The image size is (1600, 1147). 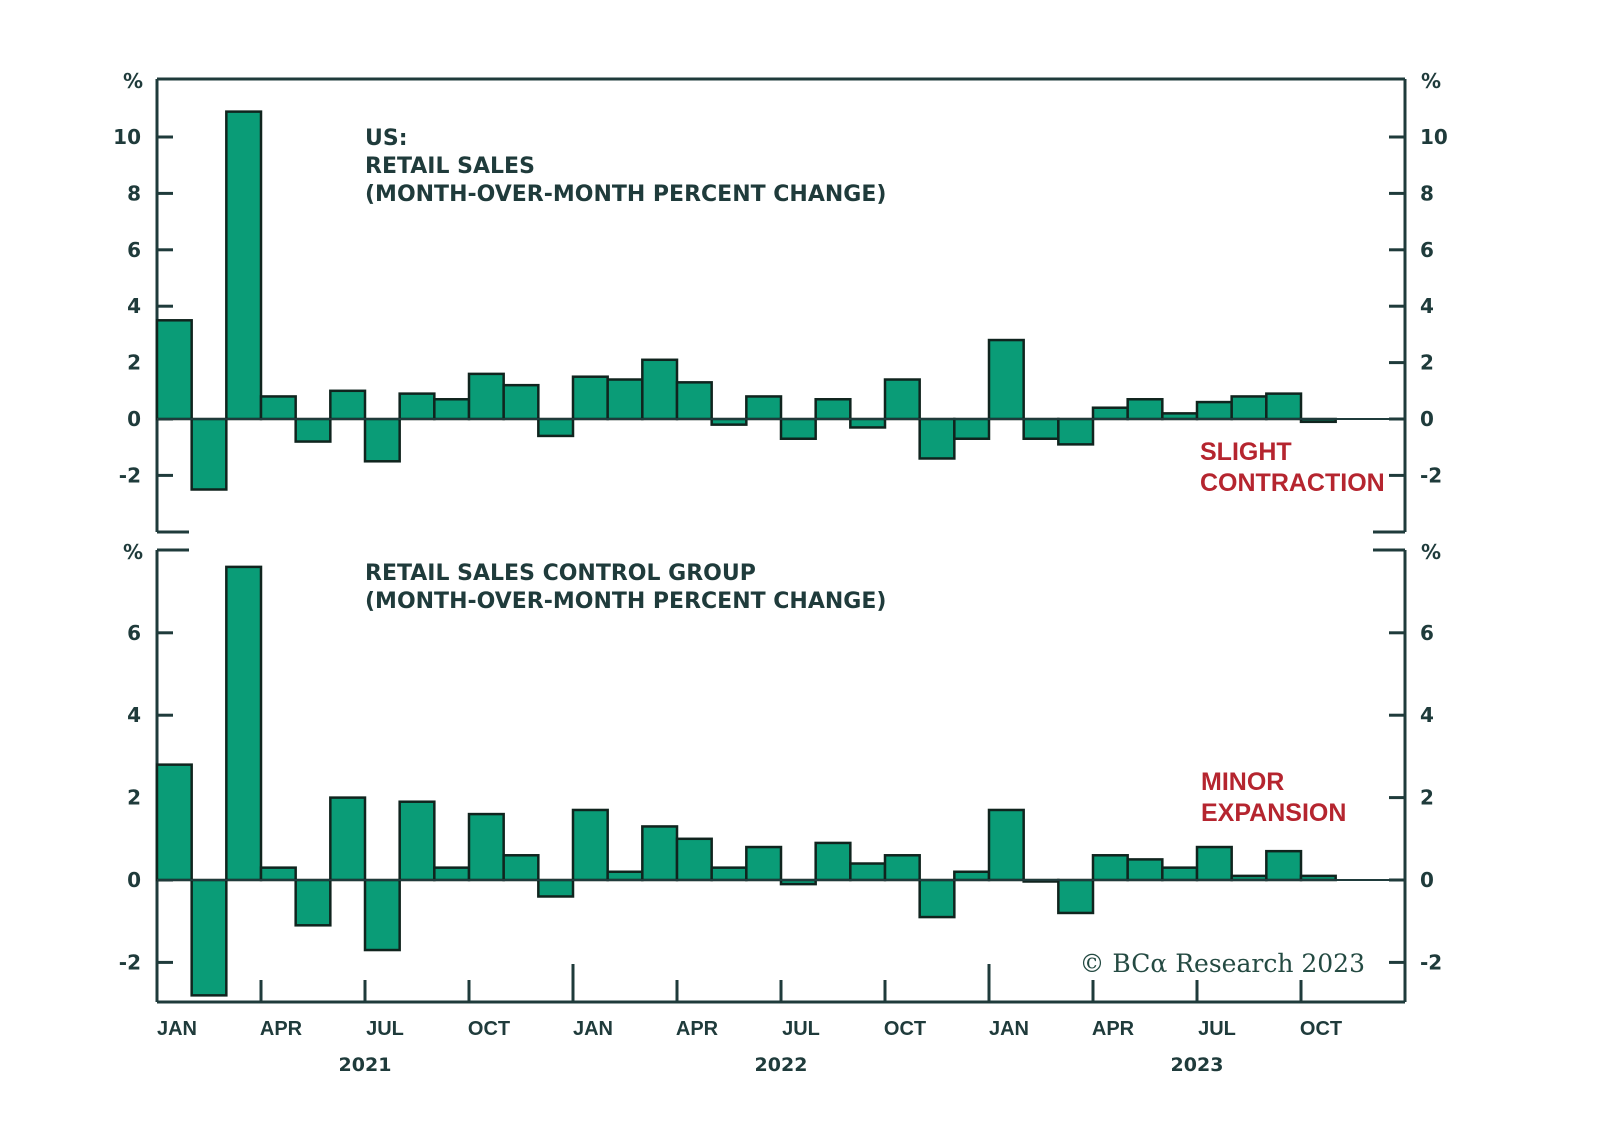 I want to click on y-tick-label-left: 8, so click(x=134, y=193).